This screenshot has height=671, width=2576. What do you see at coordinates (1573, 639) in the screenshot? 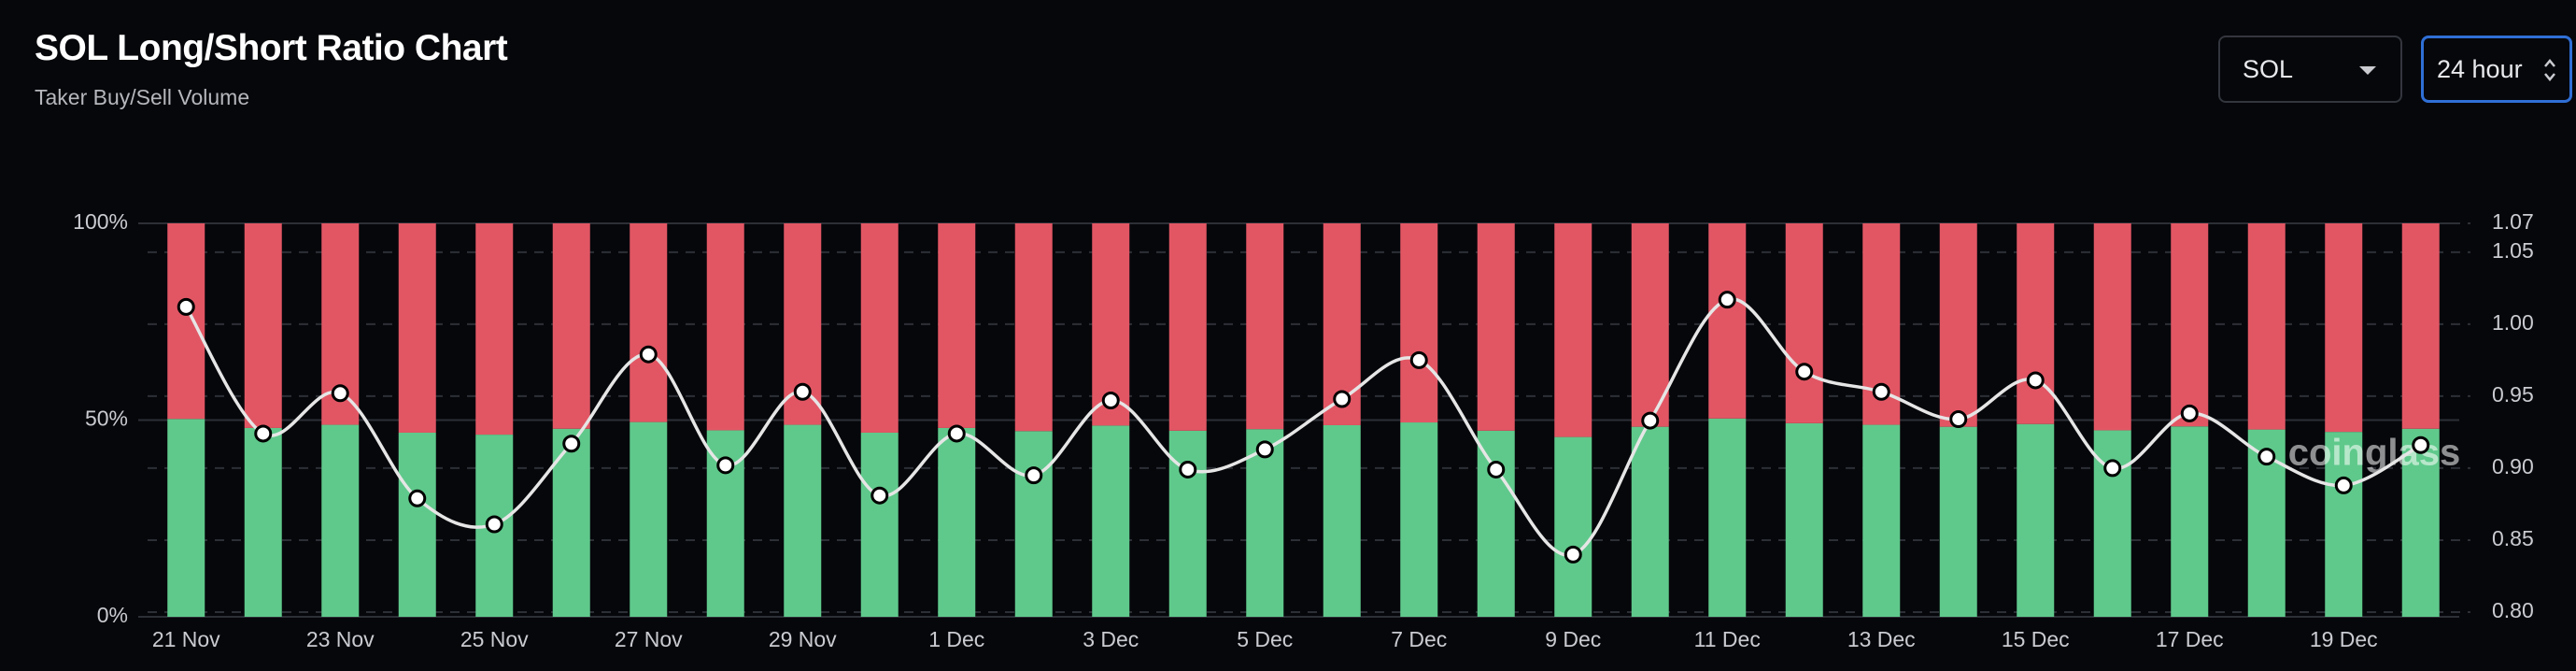
I see `x-tick-label: 9 Dec` at bounding box center [1573, 639].